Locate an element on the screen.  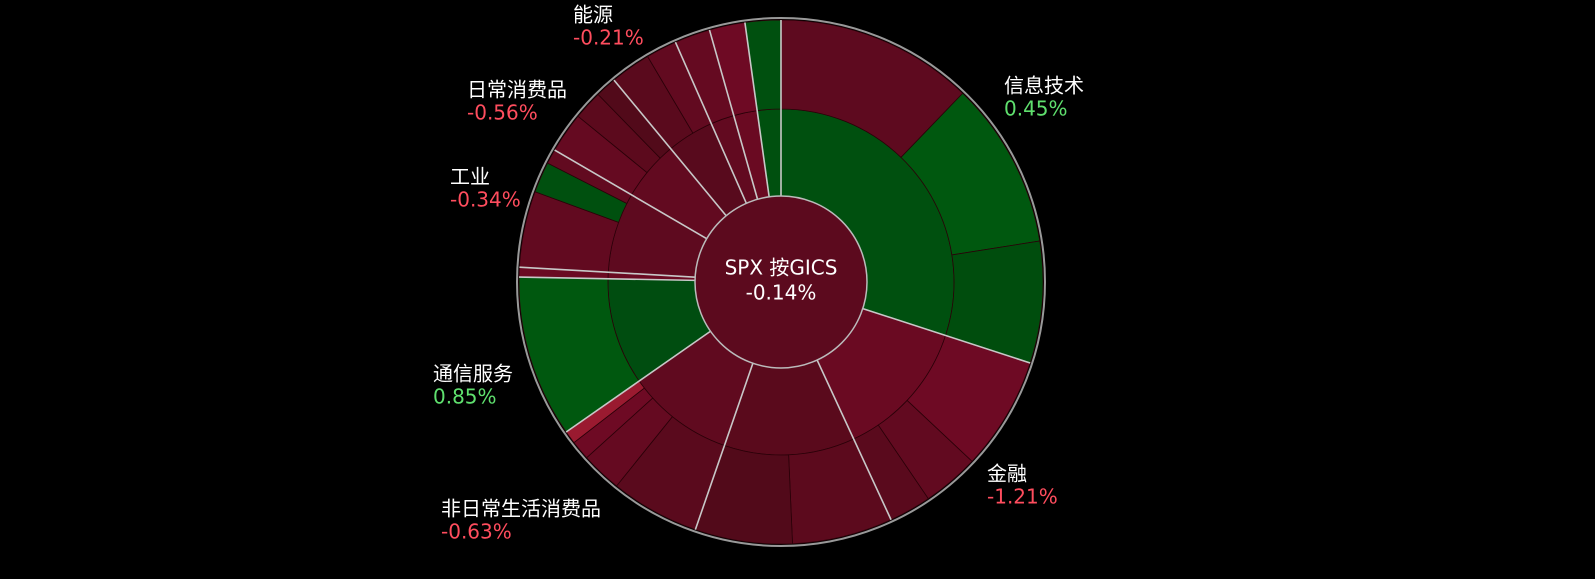
sector-change: -0.56% is located at coordinates (502, 113).